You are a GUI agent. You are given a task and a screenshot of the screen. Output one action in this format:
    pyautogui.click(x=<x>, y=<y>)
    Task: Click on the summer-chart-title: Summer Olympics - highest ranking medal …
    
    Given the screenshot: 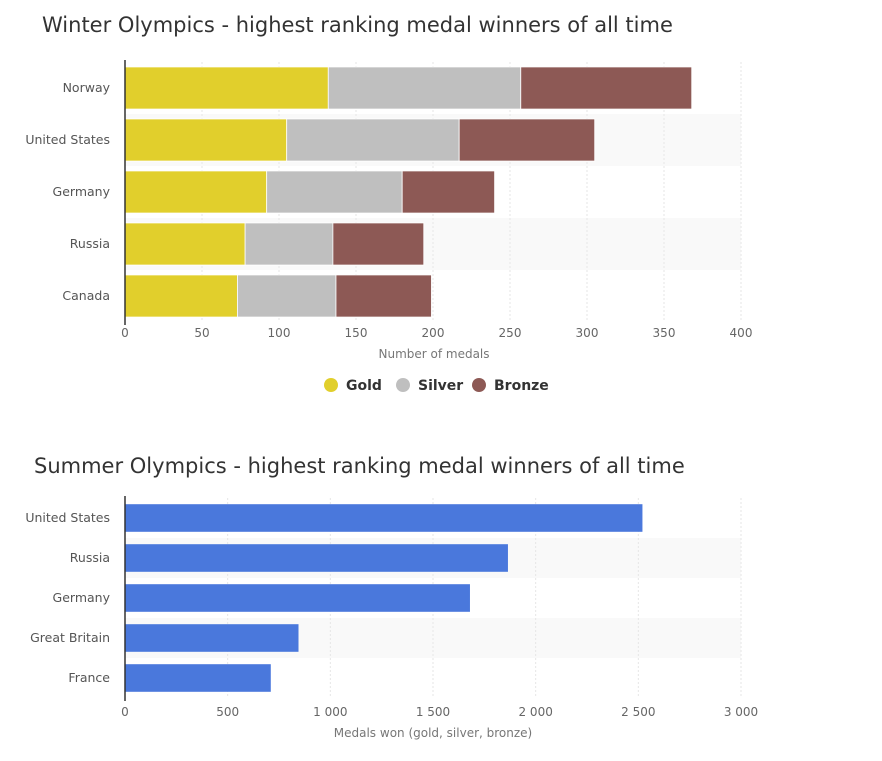 What is the action you would take?
    pyautogui.click(x=359, y=466)
    